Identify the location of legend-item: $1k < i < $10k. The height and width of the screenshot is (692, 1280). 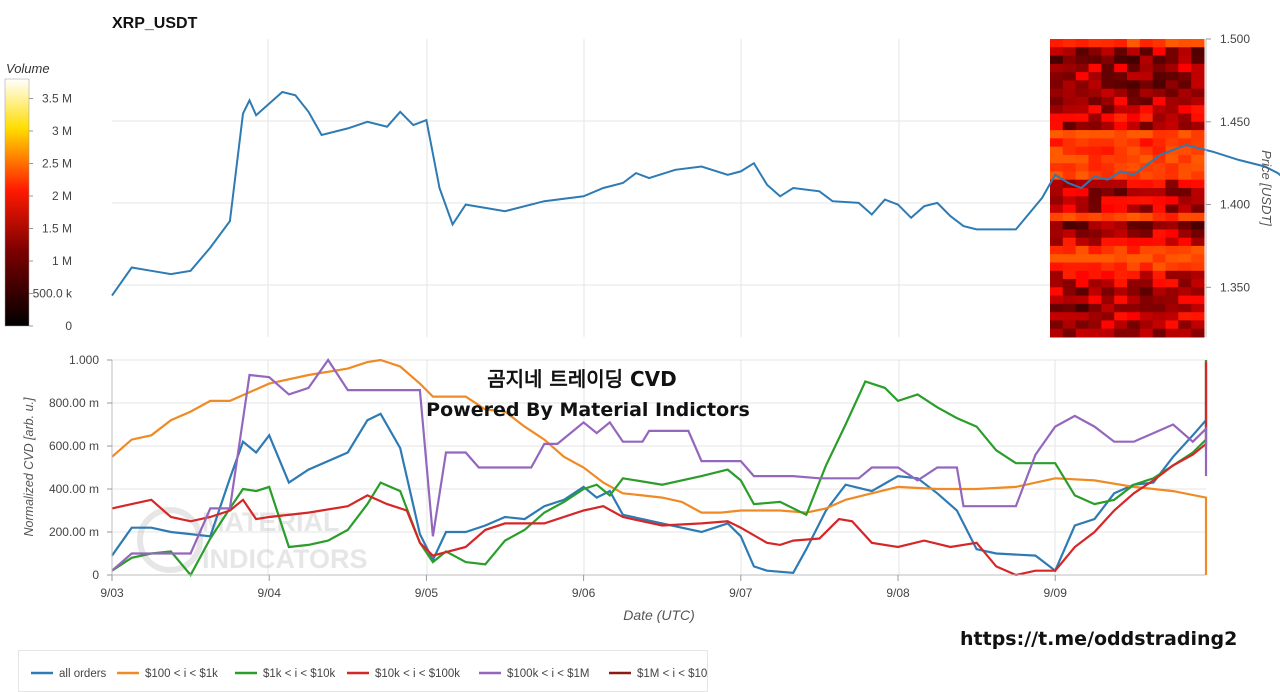
(285, 674).